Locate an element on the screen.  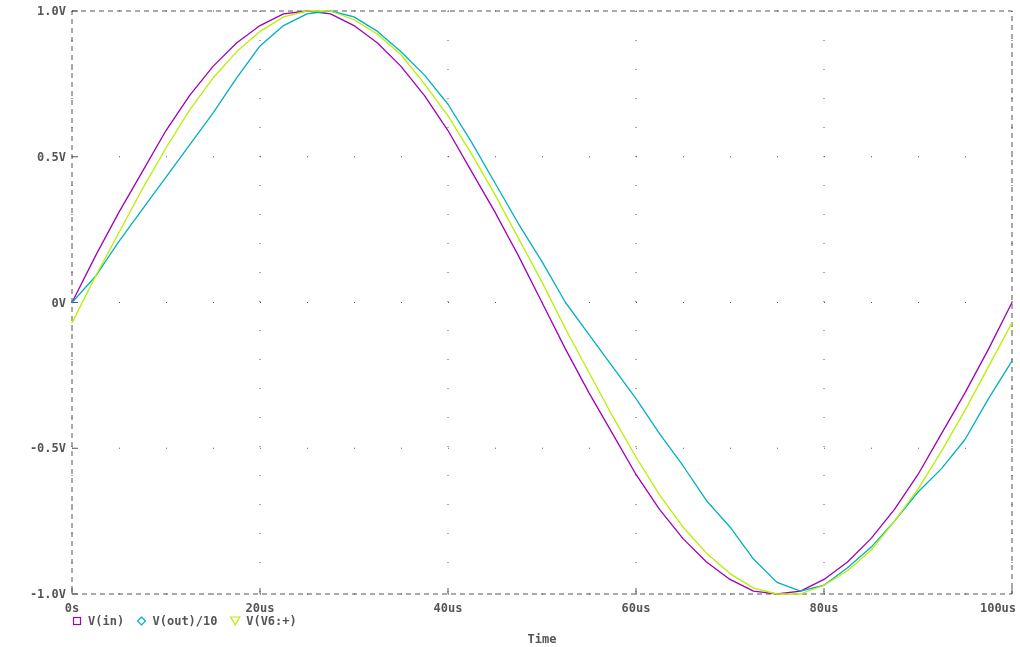
y-tick-label: 1.0V is located at coordinates (51, 11).